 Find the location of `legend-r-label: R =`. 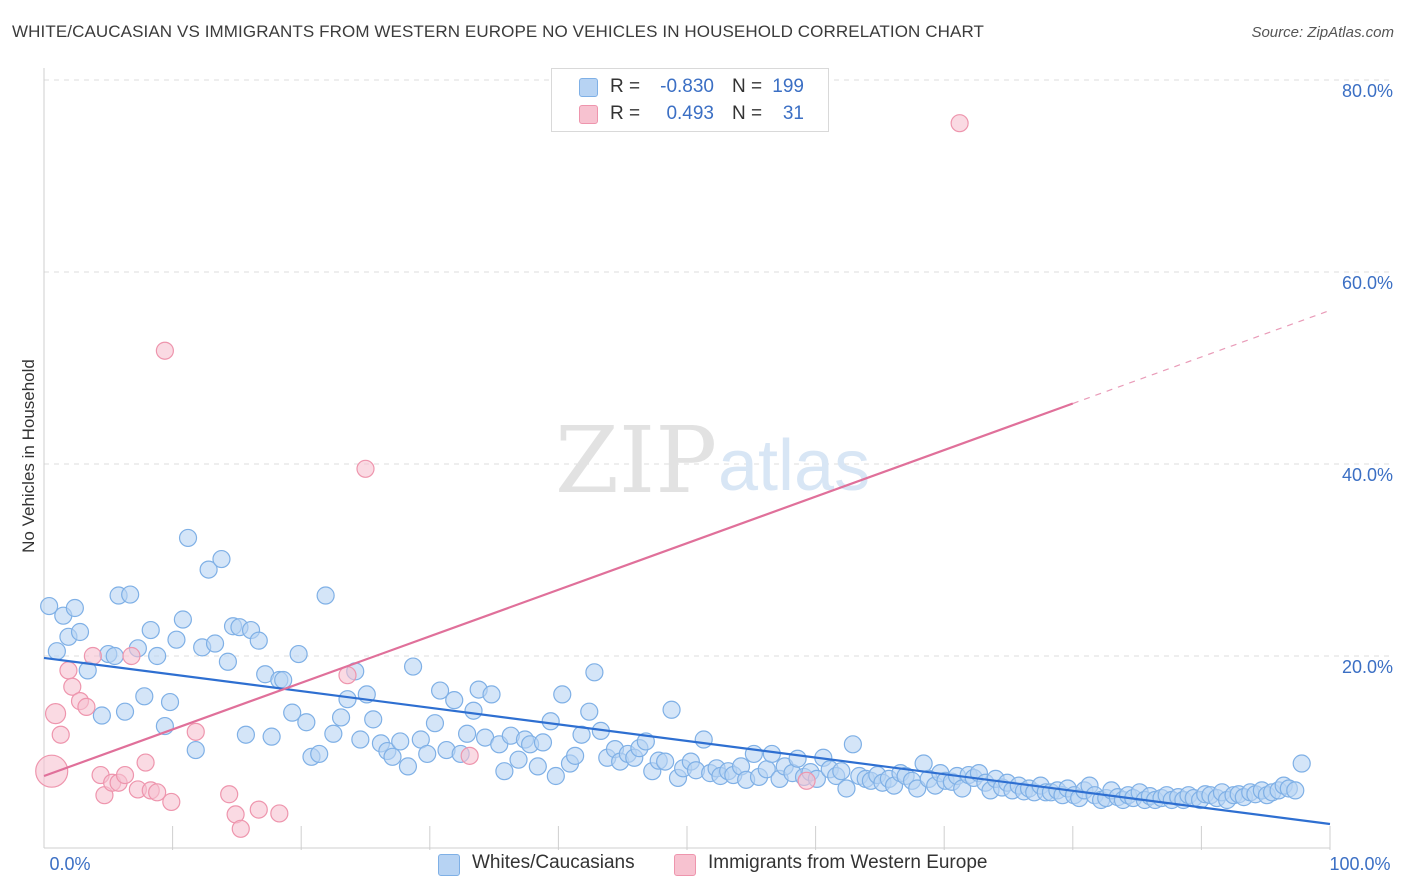

legend-r-label: R = is located at coordinates (625, 86).